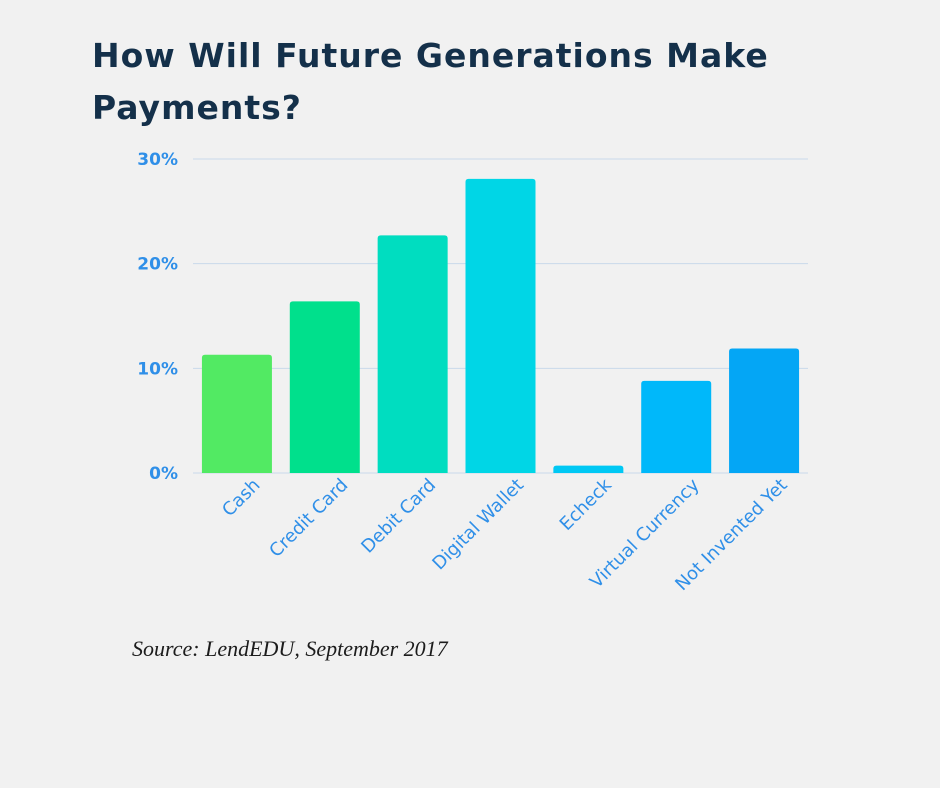 The height and width of the screenshot is (788, 940). What do you see at coordinates (308, 518) in the screenshot?
I see `x-tick-label: Credit Card` at bounding box center [308, 518].